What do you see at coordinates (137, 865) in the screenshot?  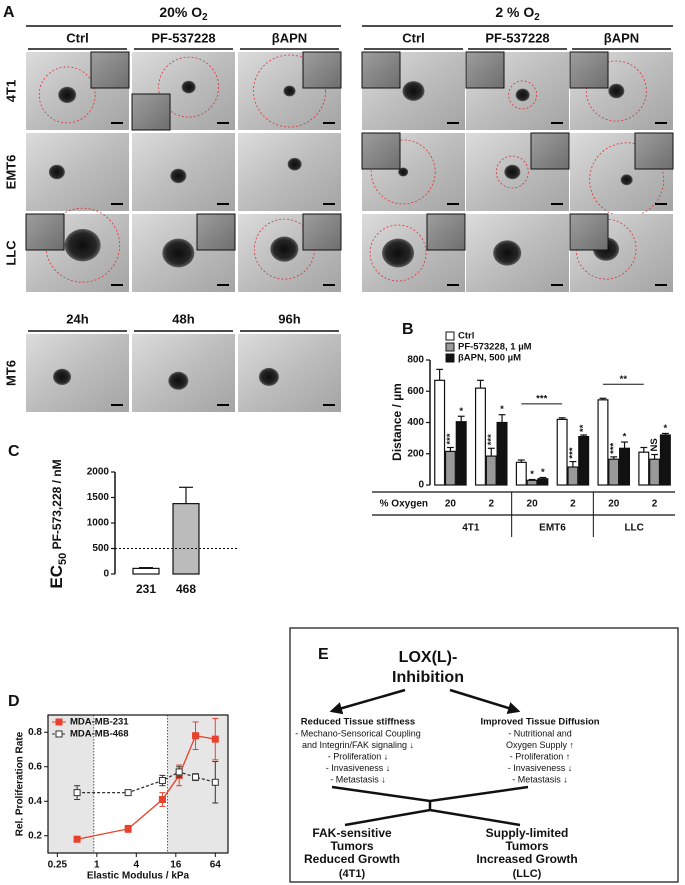 I see `x-tick-label: 4` at bounding box center [137, 865].